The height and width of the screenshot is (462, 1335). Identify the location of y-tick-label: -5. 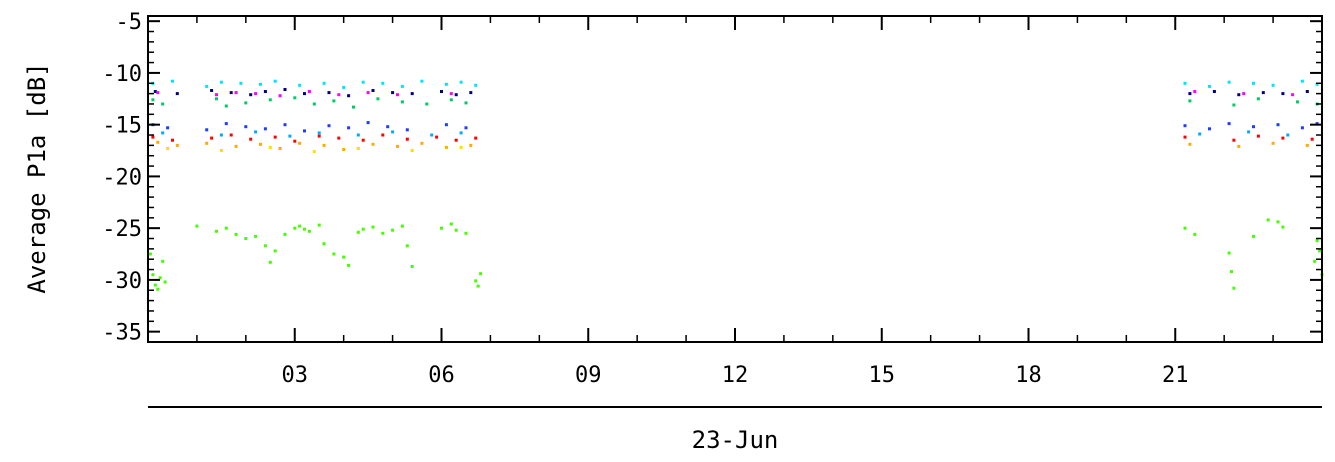
(129, 22).